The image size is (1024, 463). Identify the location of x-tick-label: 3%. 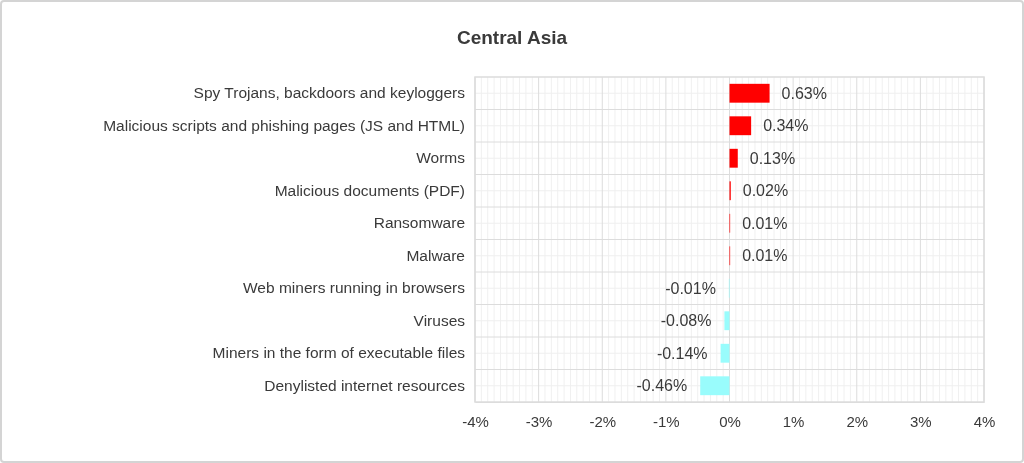
(921, 421).